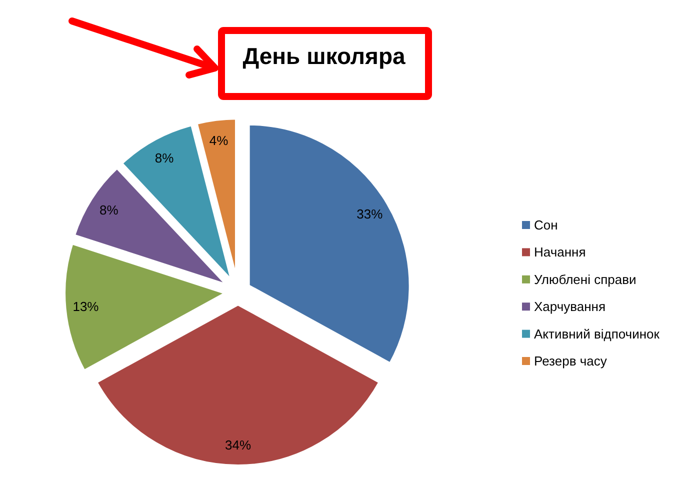  What do you see at coordinates (546, 225) in the screenshot?
I see `legend-label: Сон` at bounding box center [546, 225].